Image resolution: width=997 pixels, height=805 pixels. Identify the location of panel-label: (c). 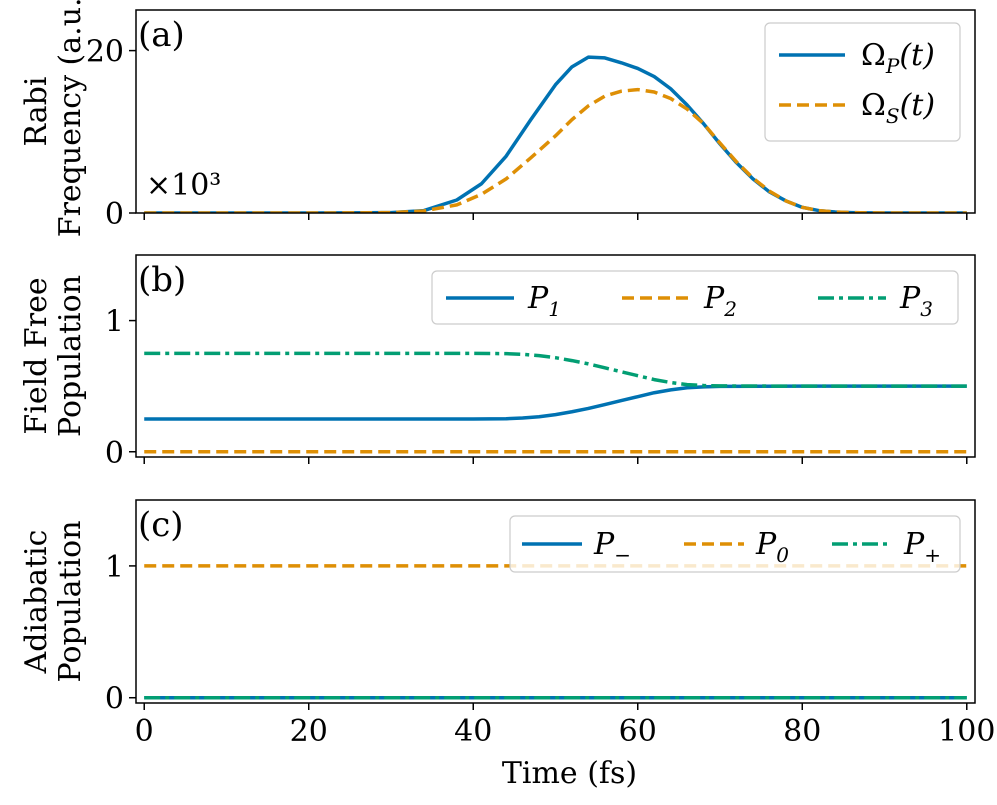
(161, 525).